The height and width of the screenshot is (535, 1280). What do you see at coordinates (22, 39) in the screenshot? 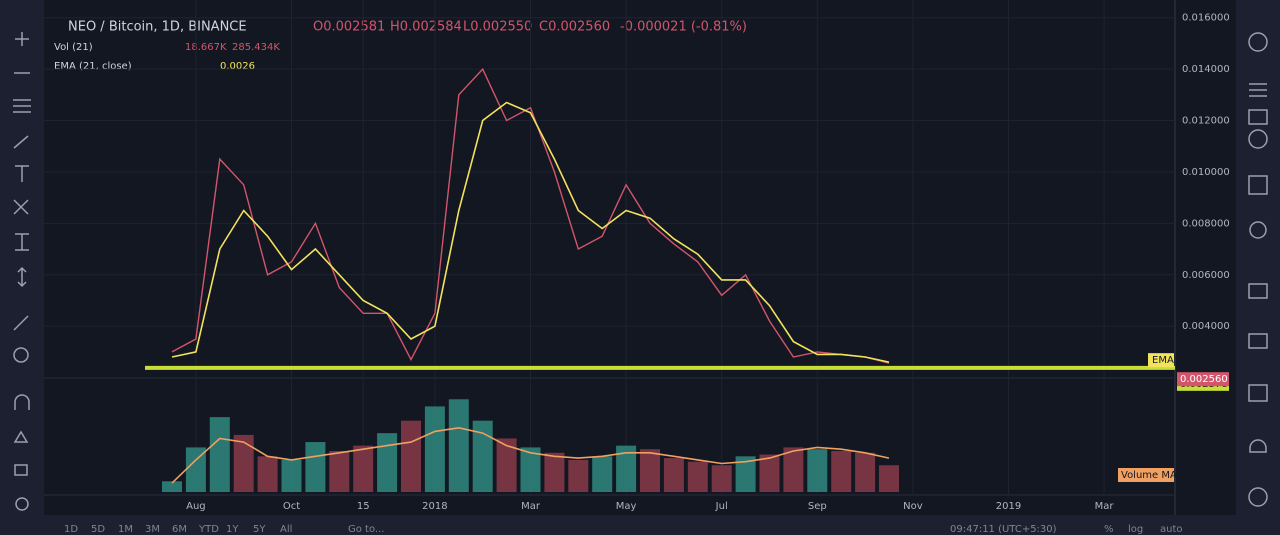
I see `crosshair-tool` at bounding box center [22, 39].